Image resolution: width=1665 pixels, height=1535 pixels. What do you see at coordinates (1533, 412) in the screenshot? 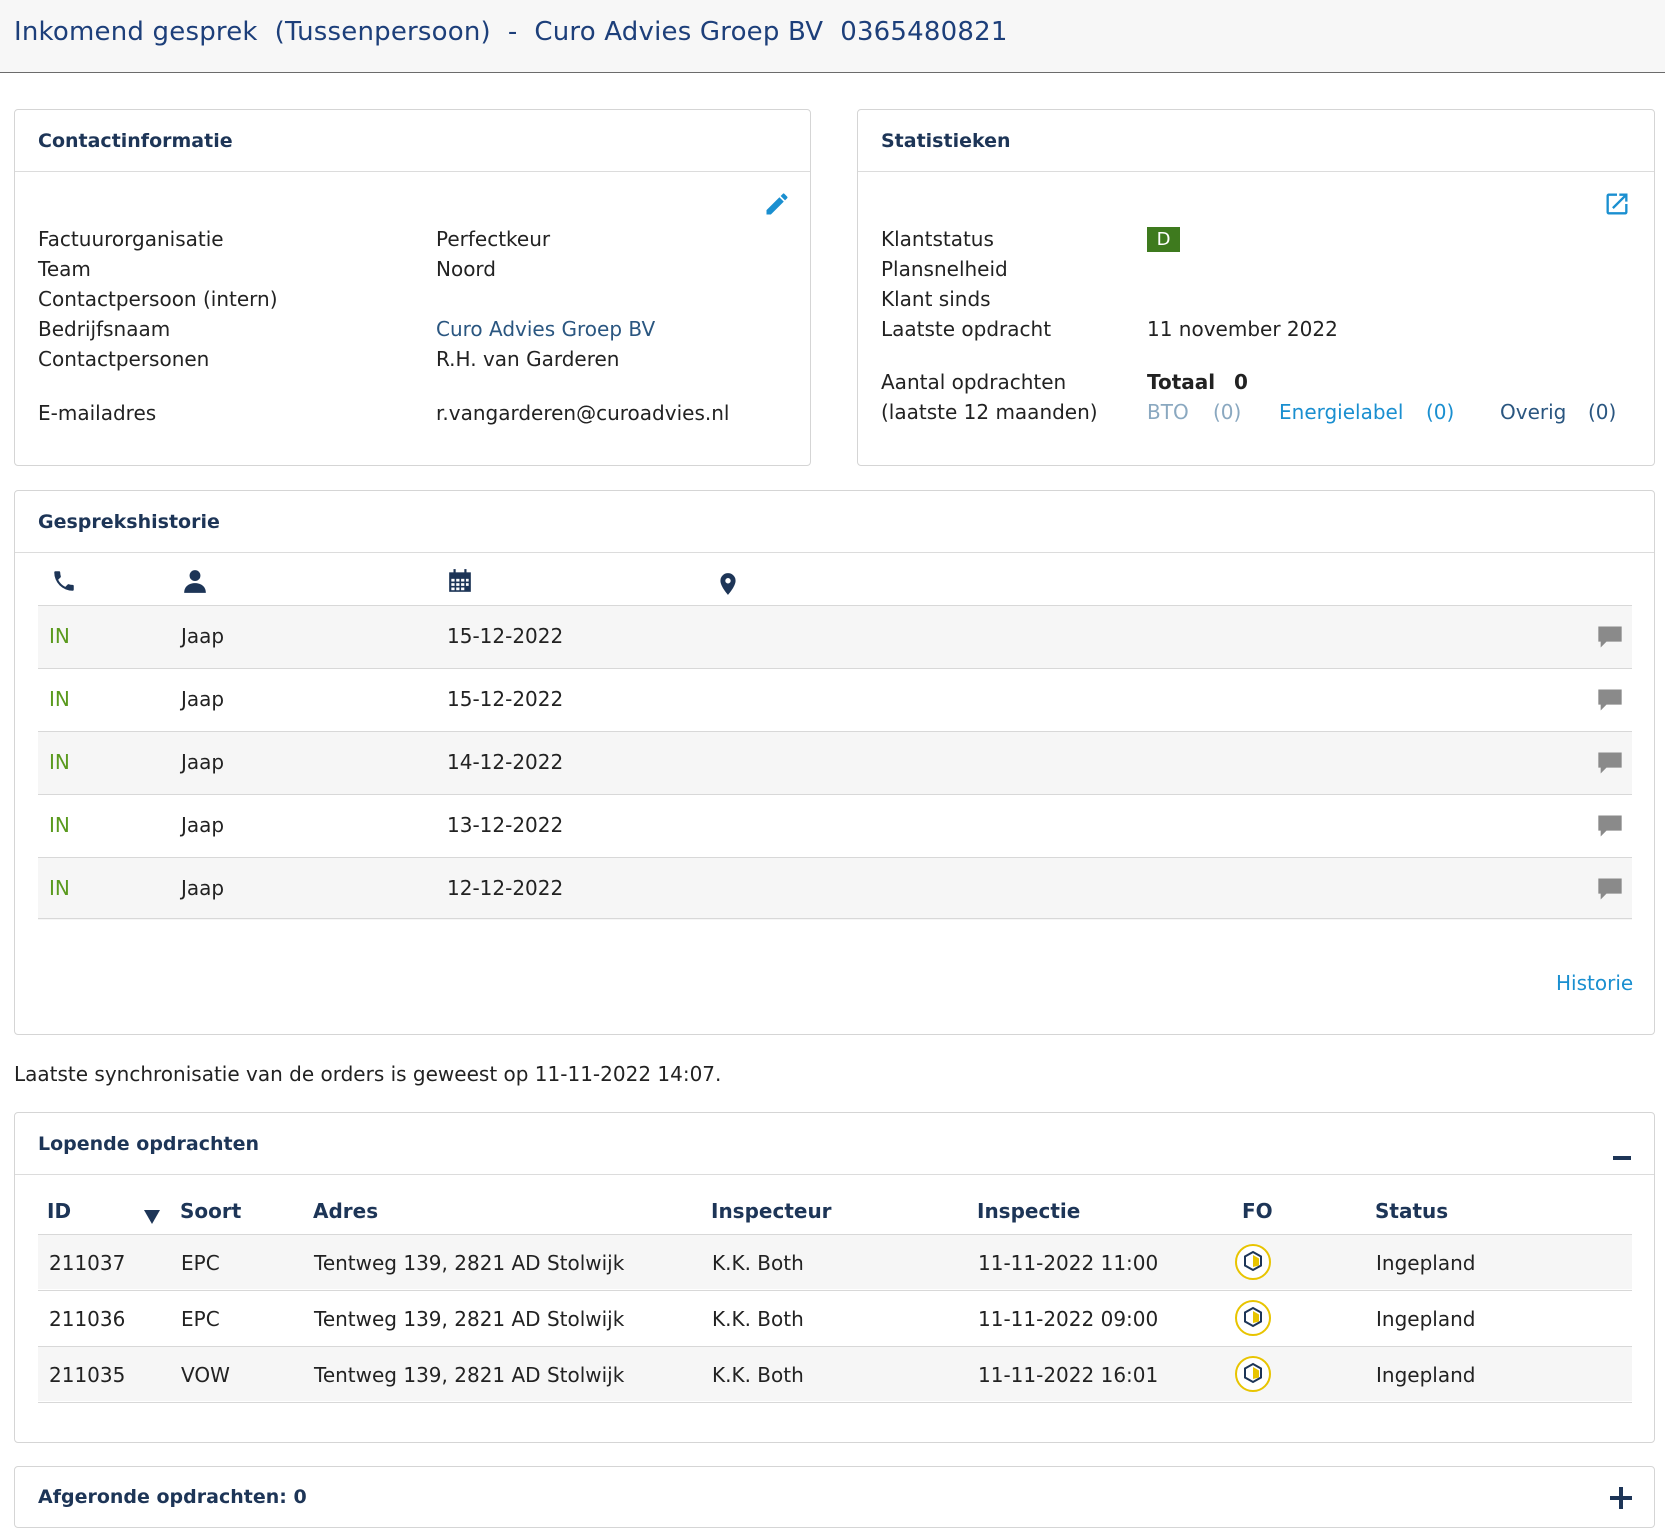
I see `overig-link: Overig` at bounding box center [1533, 412].